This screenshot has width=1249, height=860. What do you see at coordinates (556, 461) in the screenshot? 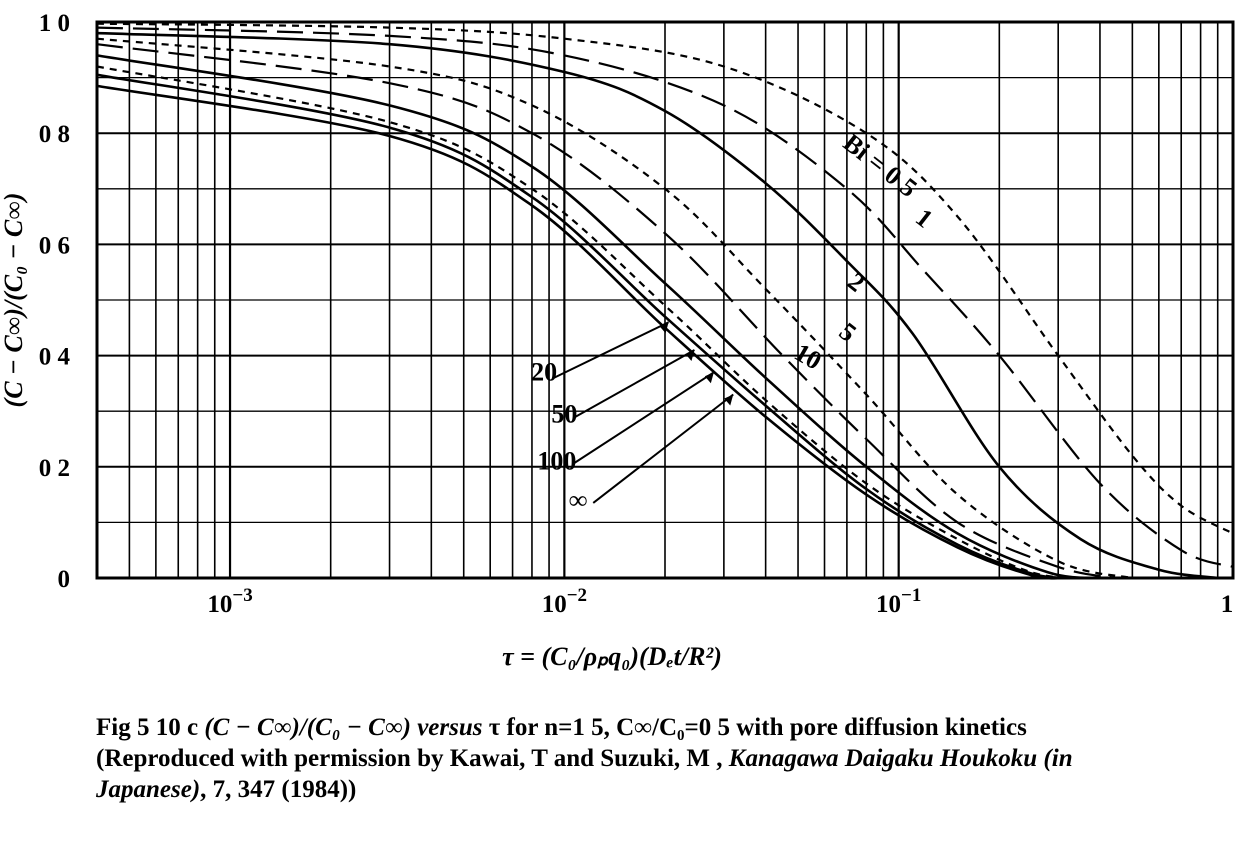
I see `curve-label: 100` at bounding box center [556, 461].